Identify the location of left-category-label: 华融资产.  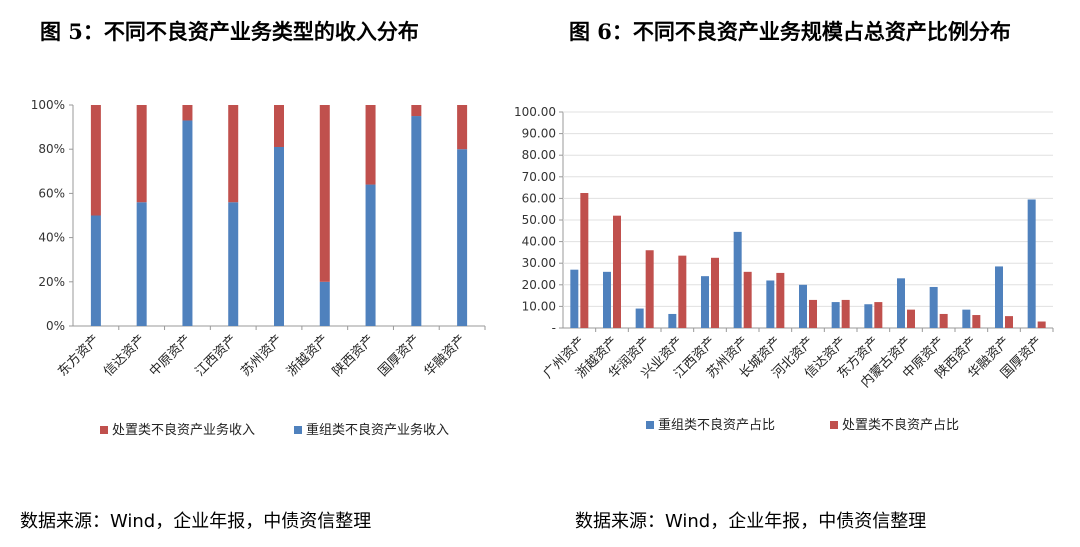
(445, 355).